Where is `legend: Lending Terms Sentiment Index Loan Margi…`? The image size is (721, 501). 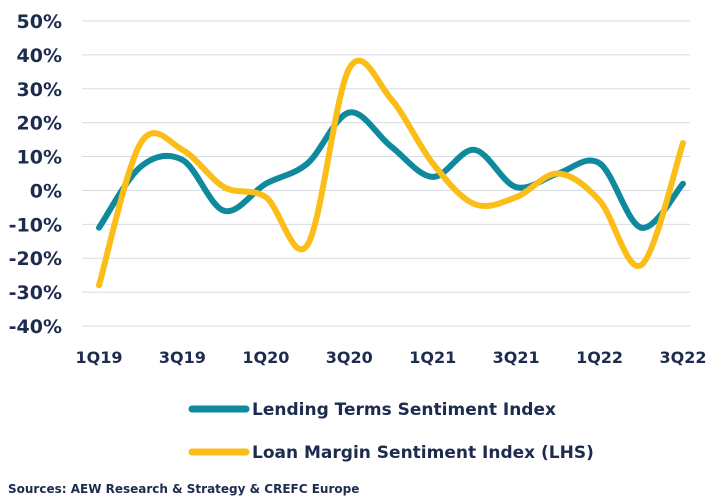 legend: Lending Terms Sentiment Index Loan Margi… is located at coordinates (391, 431).